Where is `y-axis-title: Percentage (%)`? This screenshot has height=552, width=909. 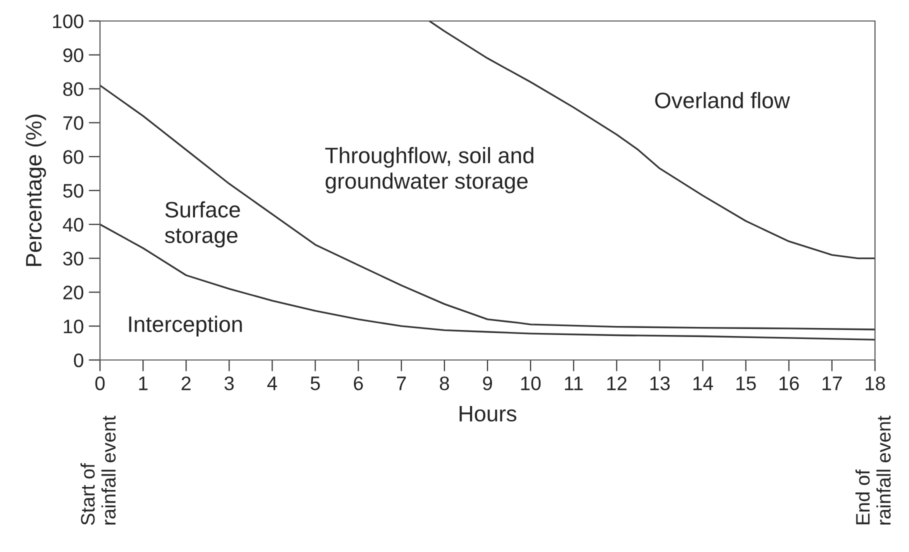 y-axis-title: Percentage (%) is located at coordinates (35, 190).